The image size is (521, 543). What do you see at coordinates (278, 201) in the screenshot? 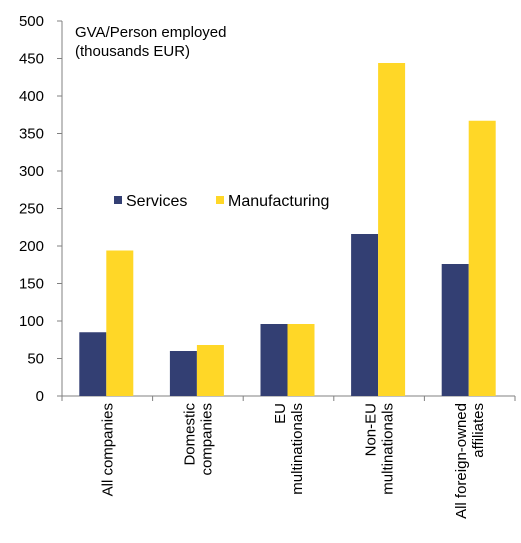
I see `legend-label-manufacturing: Manufacturing` at bounding box center [278, 201].